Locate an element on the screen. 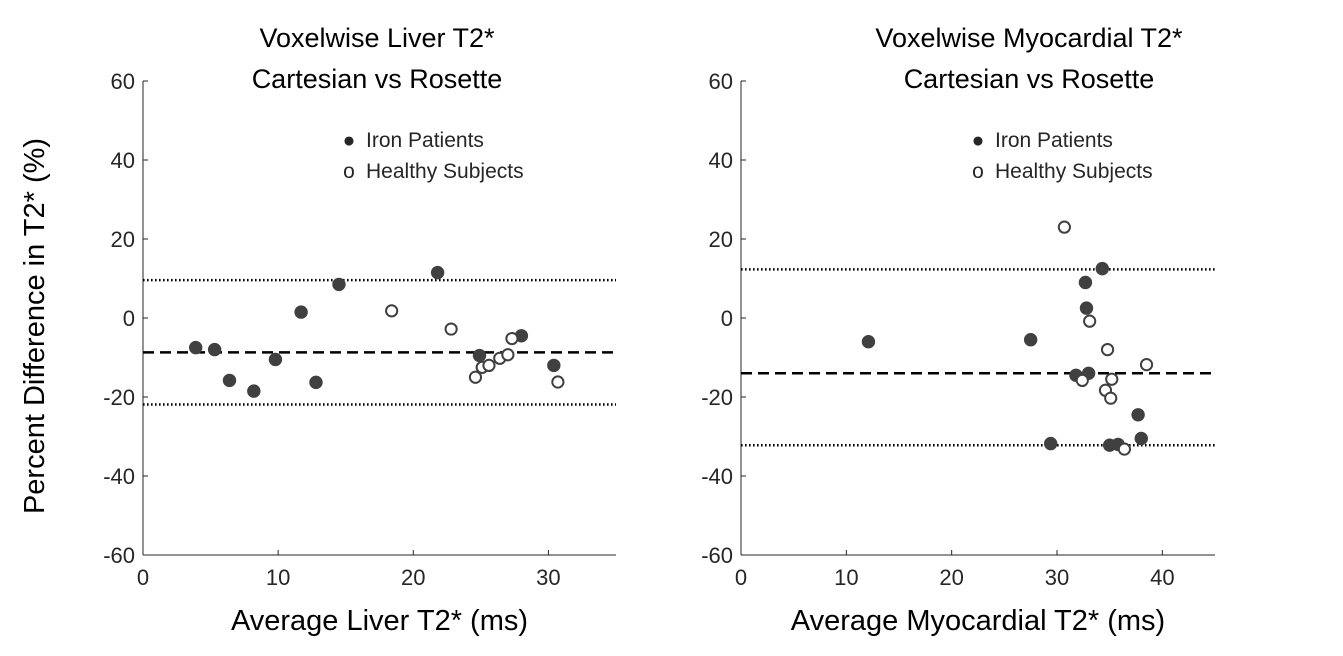  x-axis-label: Average Myocardial T2* (ms) is located at coordinates (978, 621).